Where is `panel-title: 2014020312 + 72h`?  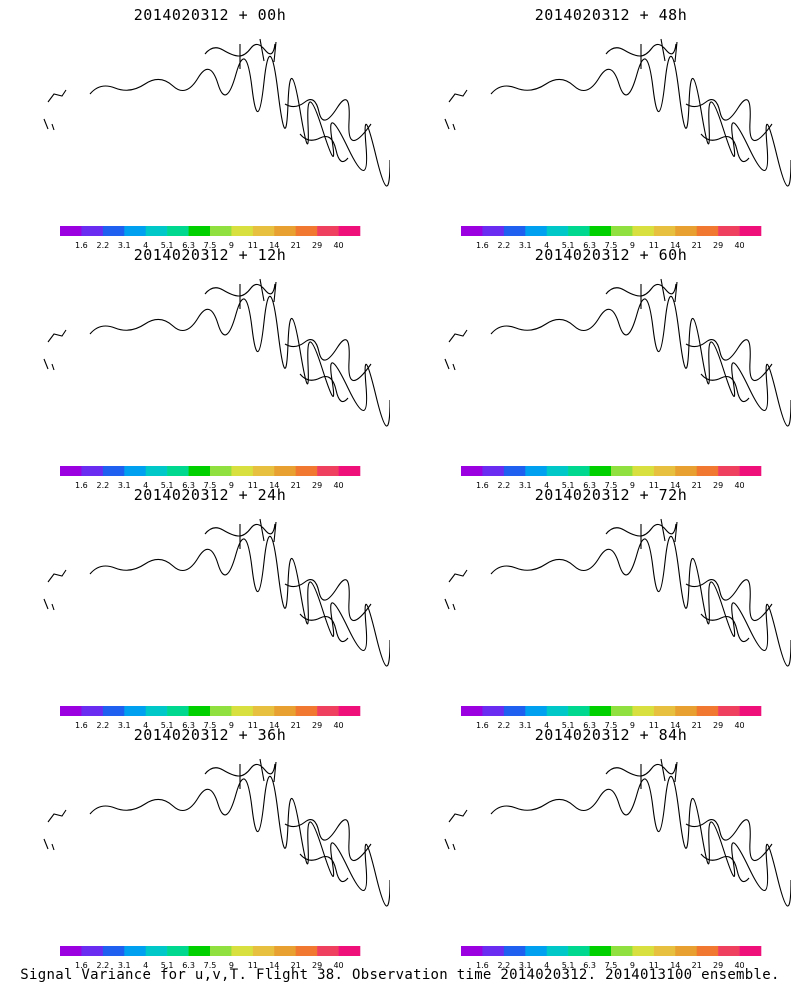
panel-title: 2014020312 + 72h is located at coordinates (611, 495).